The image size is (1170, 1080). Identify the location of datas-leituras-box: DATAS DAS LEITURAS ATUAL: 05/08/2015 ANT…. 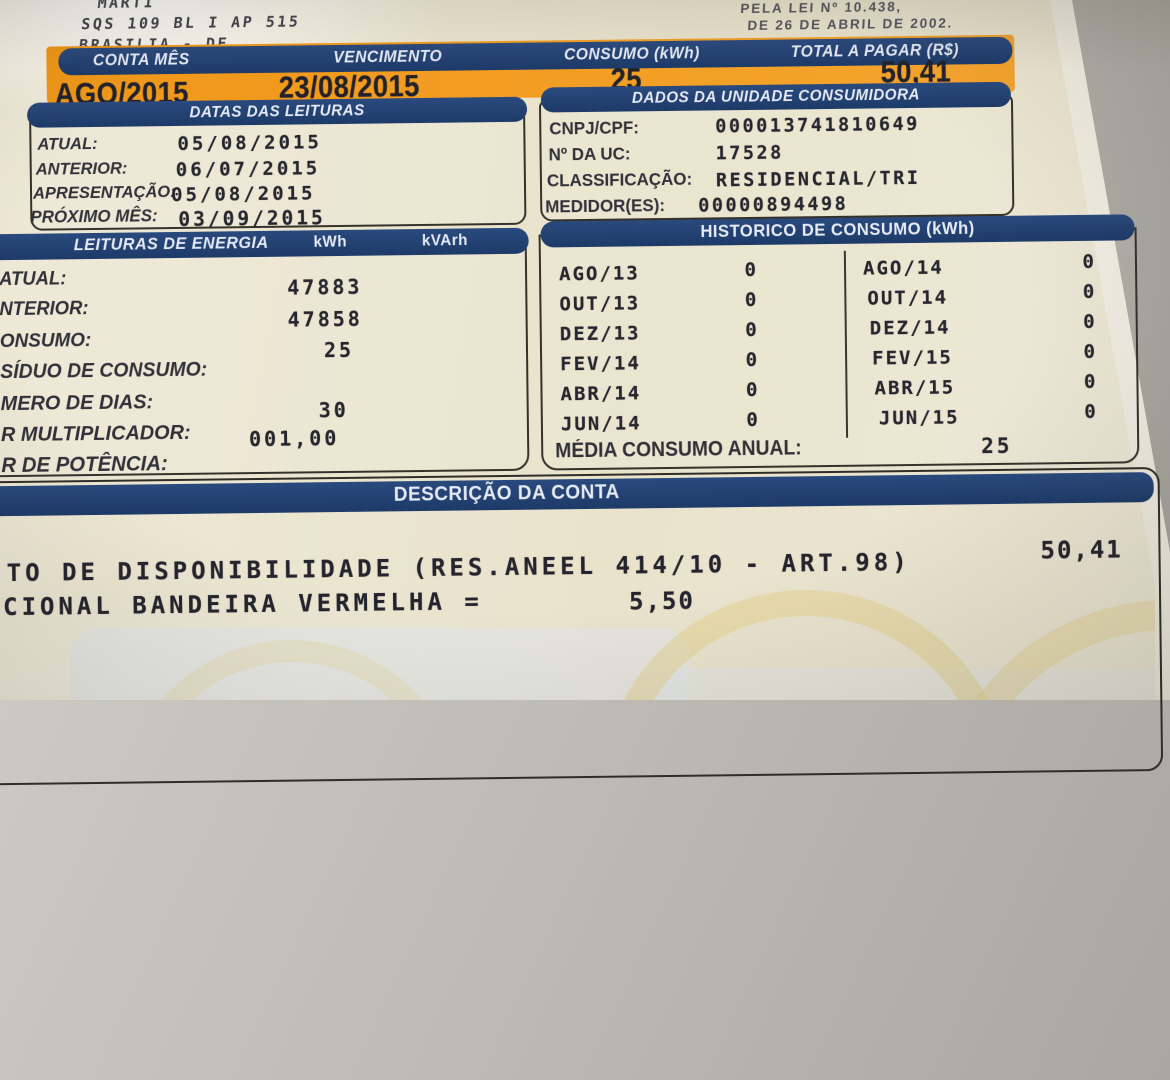
(277, 163).